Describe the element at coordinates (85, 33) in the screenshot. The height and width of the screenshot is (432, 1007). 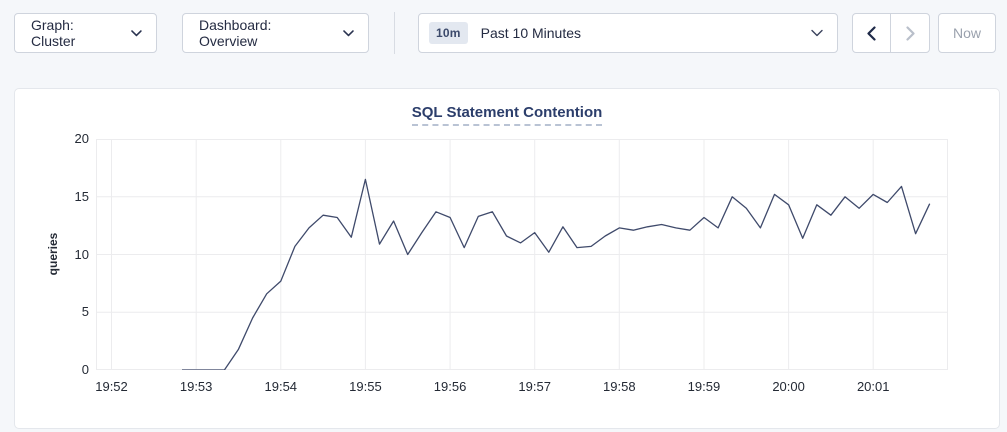
I see `graph-dropdown: Graph: Cluster` at that location.